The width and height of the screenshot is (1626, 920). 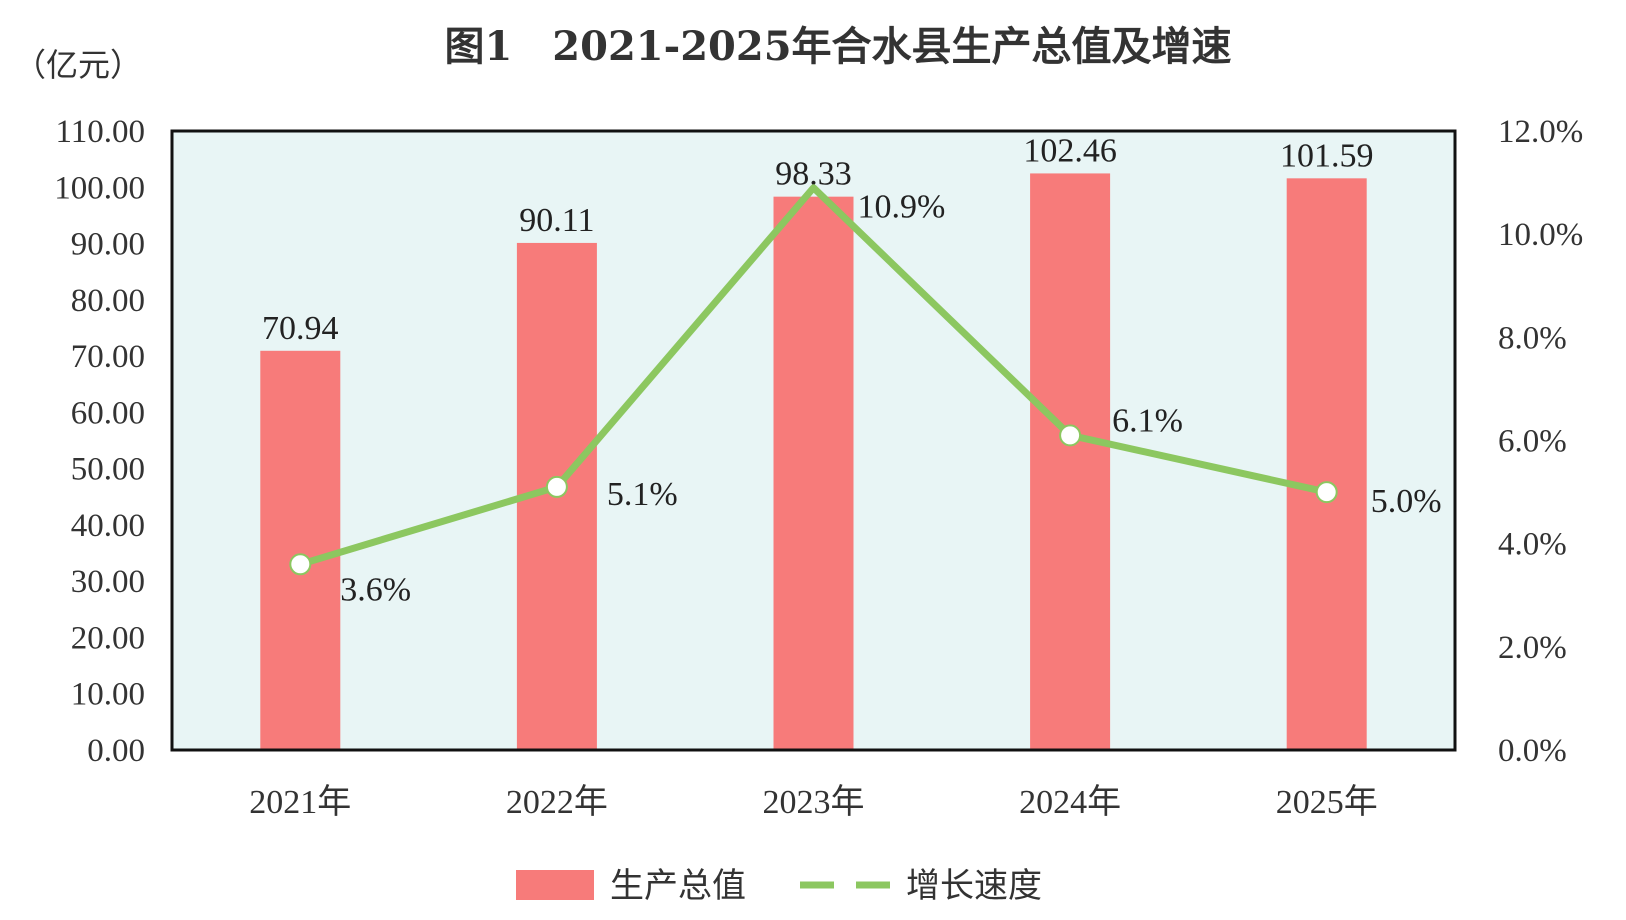 What do you see at coordinates (78, 65) in the screenshot?
I see `y-unit-label: （亿元）` at bounding box center [78, 65].